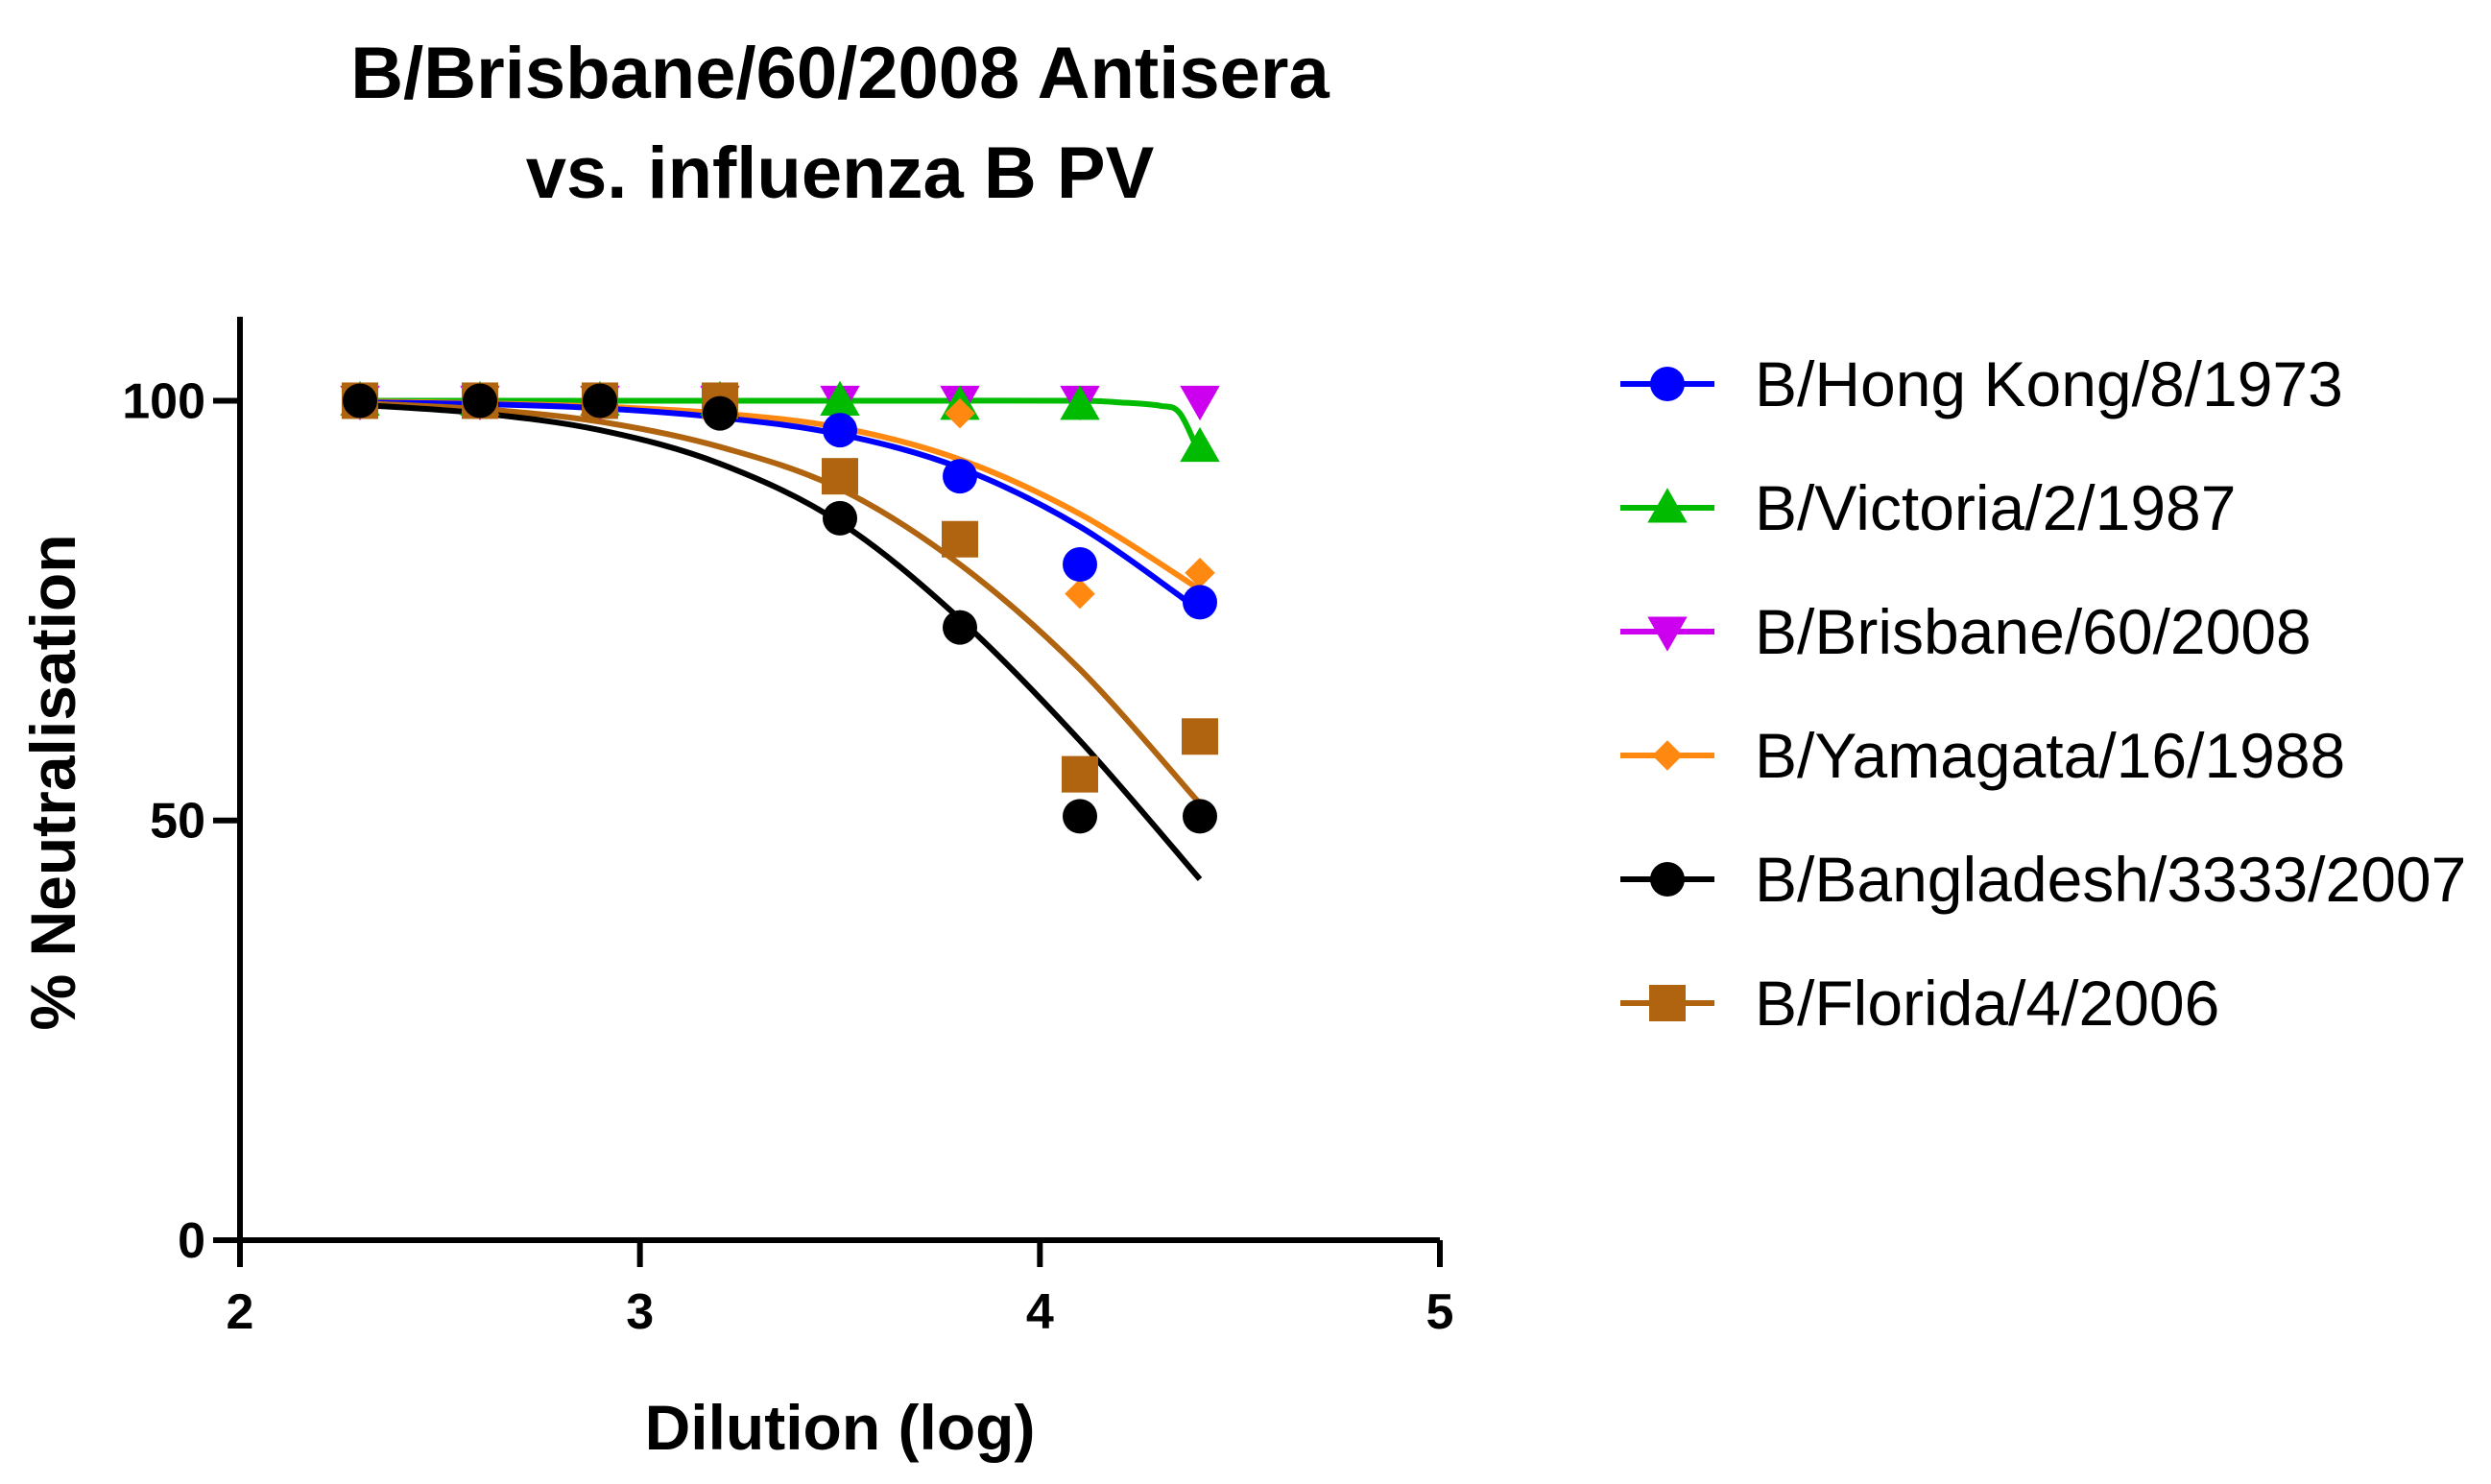 The width and height of the screenshot is (2491, 1484). What do you see at coordinates (52, 782) in the screenshot?
I see `y-axis-title: % Neutralisation` at bounding box center [52, 782].